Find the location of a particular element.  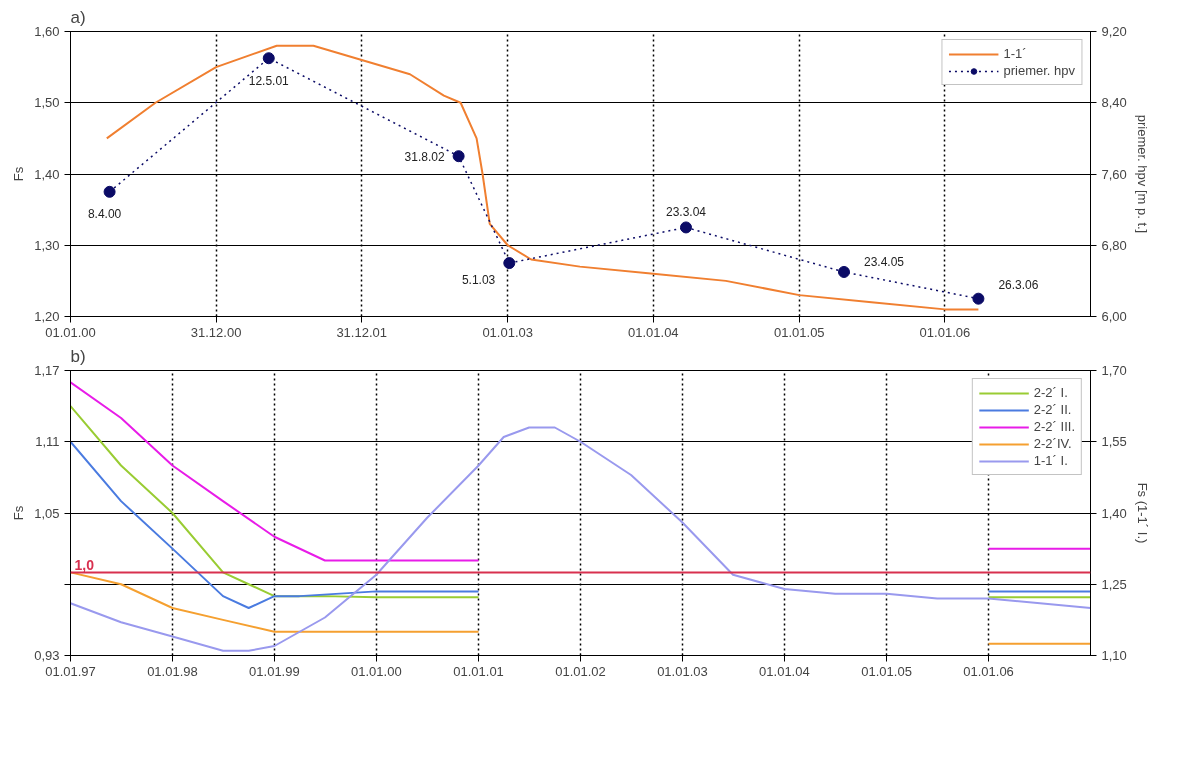

chart-title: b) is located at coordinates (78, 356).